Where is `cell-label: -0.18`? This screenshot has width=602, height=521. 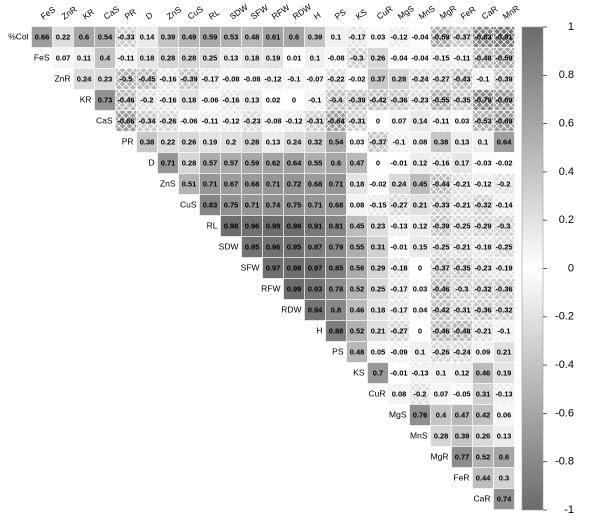
cell-label: -0.18 is located at coordinates (398, 267).